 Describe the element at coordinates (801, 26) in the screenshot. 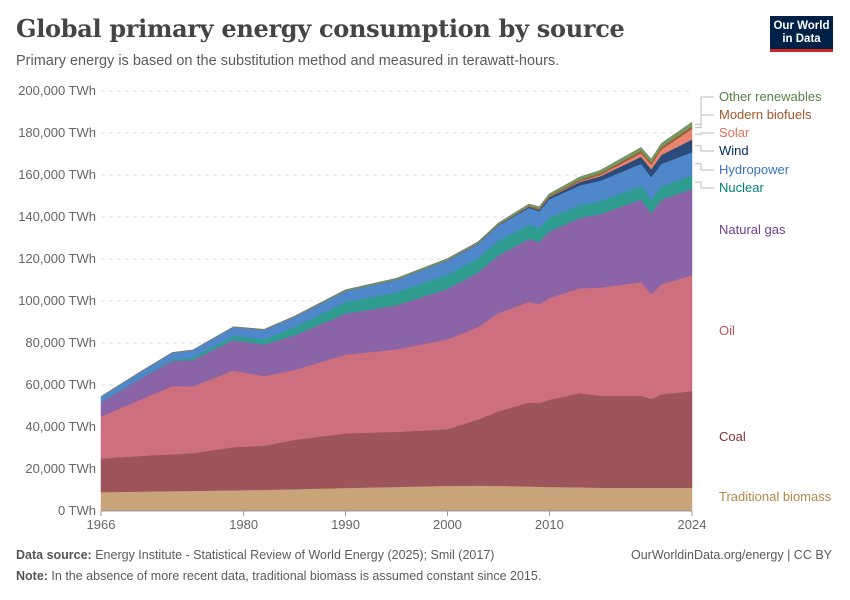

I see `logo-line-1: Our World` at that location.